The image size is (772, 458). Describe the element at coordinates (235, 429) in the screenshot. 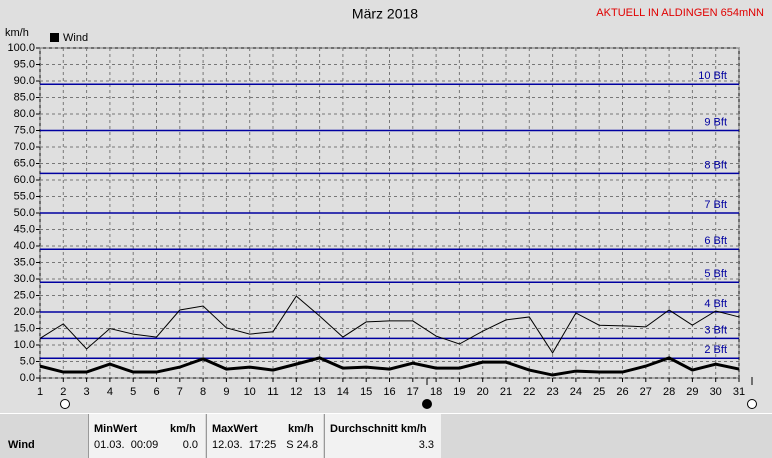

I see `col-title: MaxWert` at that location.